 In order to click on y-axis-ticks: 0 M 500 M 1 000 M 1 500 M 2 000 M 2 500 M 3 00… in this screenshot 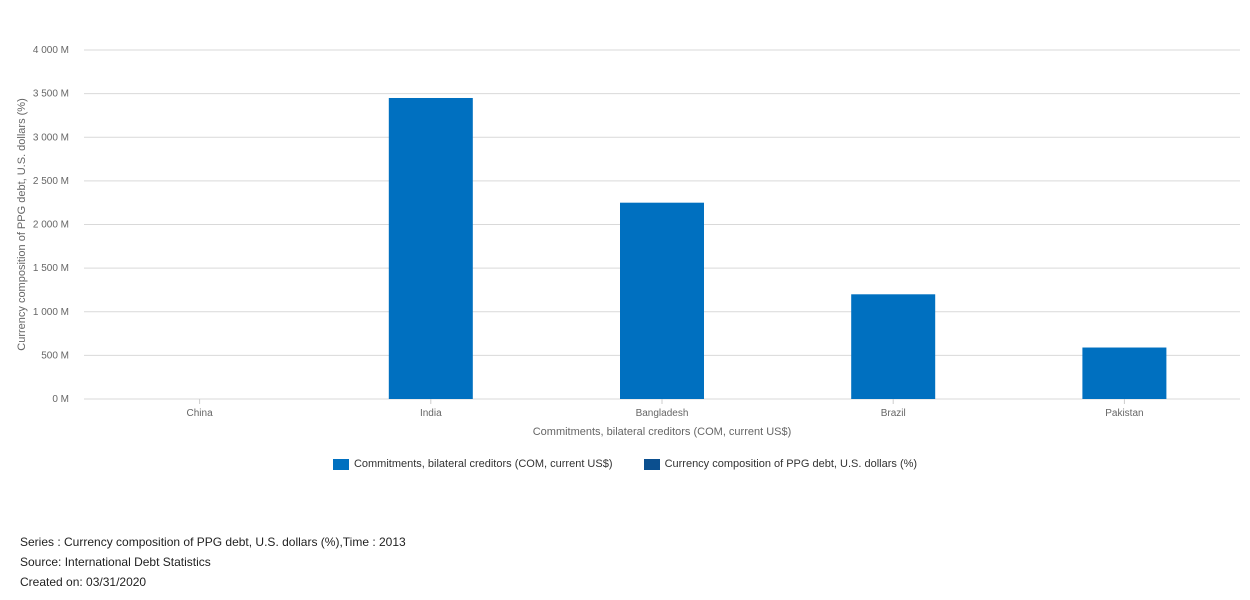, I will do `click(51, 225)`.